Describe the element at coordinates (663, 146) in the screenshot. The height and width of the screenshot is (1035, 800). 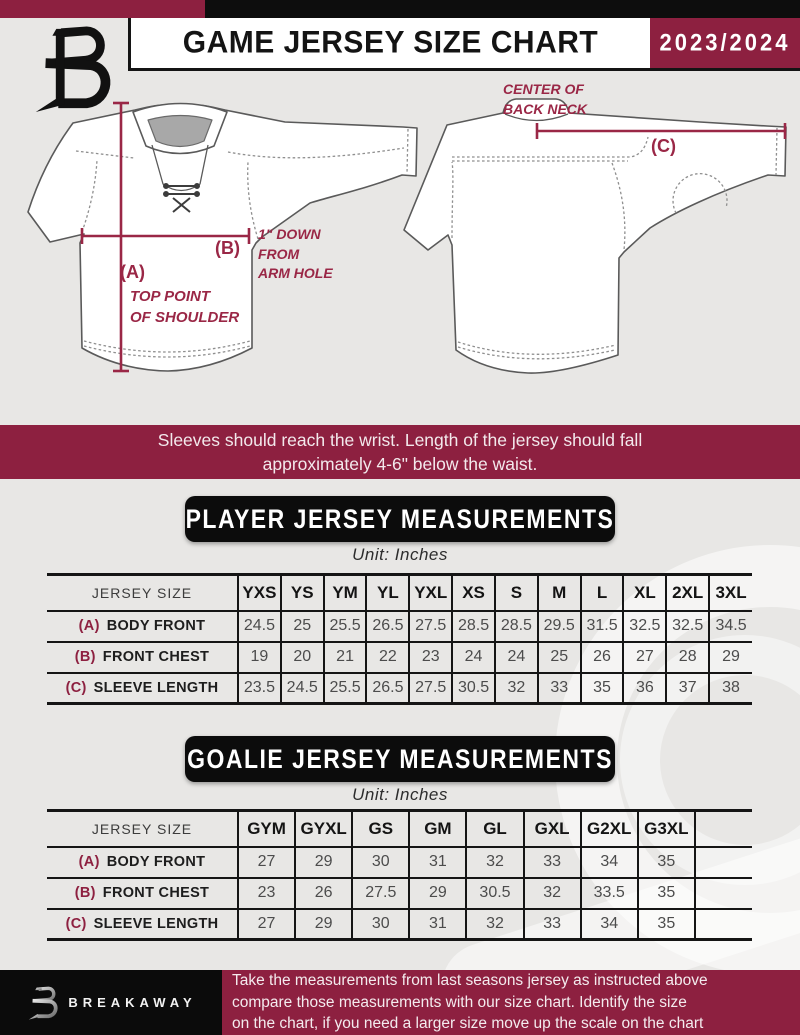
I see `diagram-label-c: (C)` at that location.